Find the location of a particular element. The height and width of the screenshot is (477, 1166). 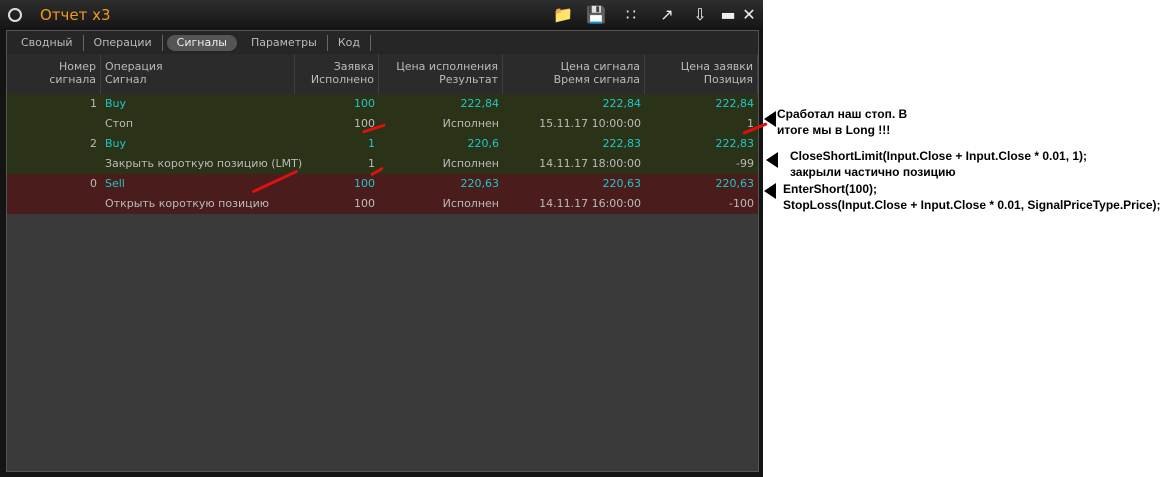

window-title: Отчет x3 is located at coordinates (75, 15).